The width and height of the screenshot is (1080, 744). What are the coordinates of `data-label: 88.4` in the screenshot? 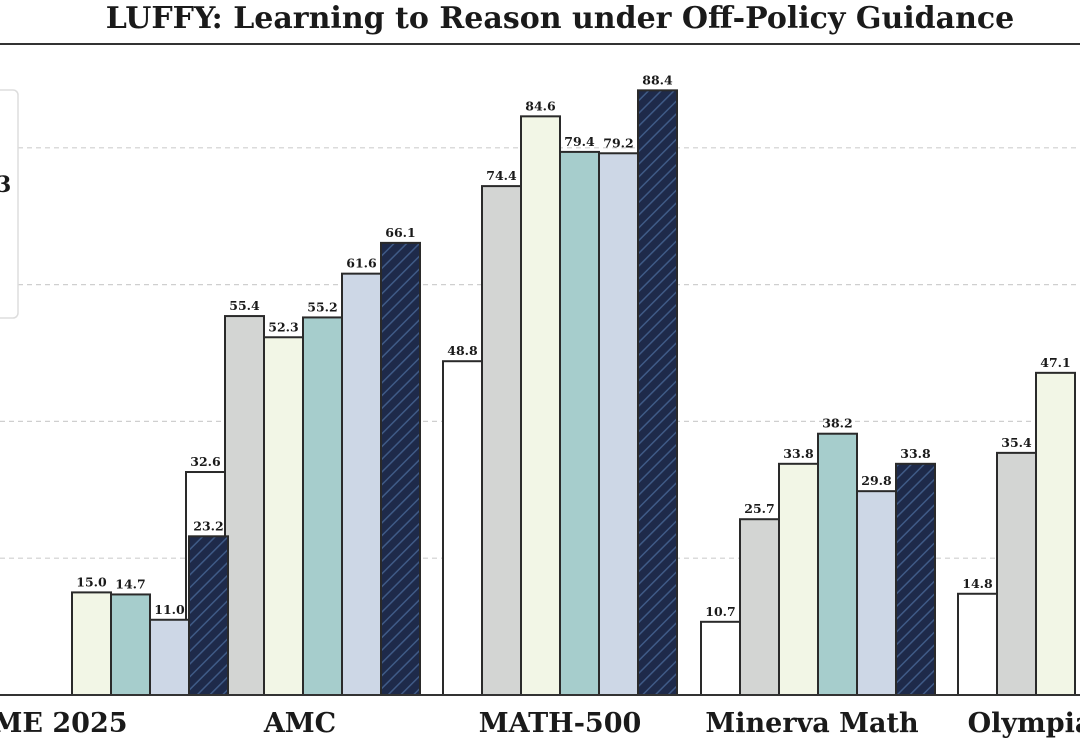 It's located at (657, 79).